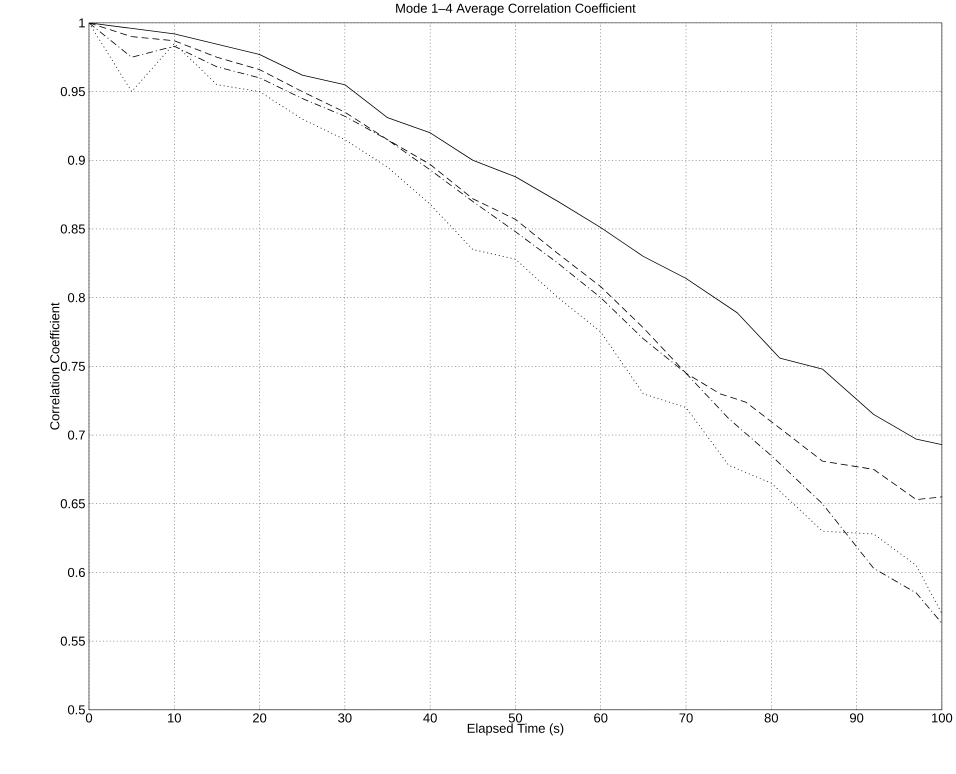  Describe the element at coordinates (516, 9) in the screenshot. I see `chart-title: Mode 1–4 Average Correlation Coefficient` at that location.